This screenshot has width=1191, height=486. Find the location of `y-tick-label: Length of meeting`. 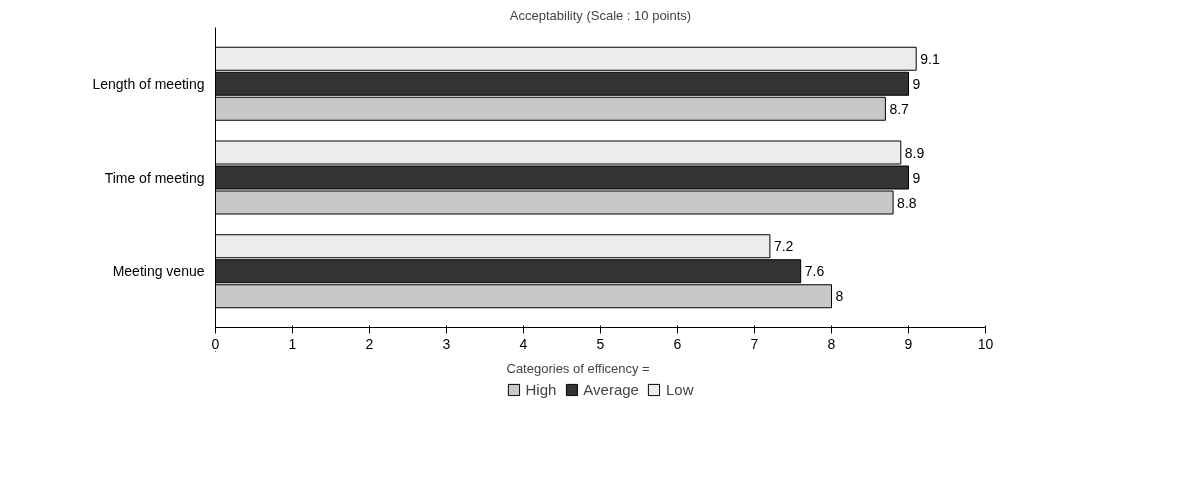

y-tick-label: Length of meeting is located at coordinates (148, 83).